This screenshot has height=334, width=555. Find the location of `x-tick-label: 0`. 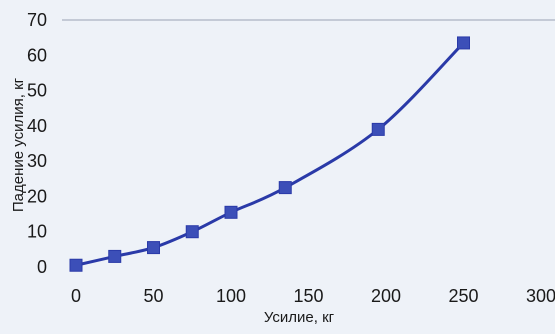

x-tick-label: 0 is located at coordinates (76, 296).